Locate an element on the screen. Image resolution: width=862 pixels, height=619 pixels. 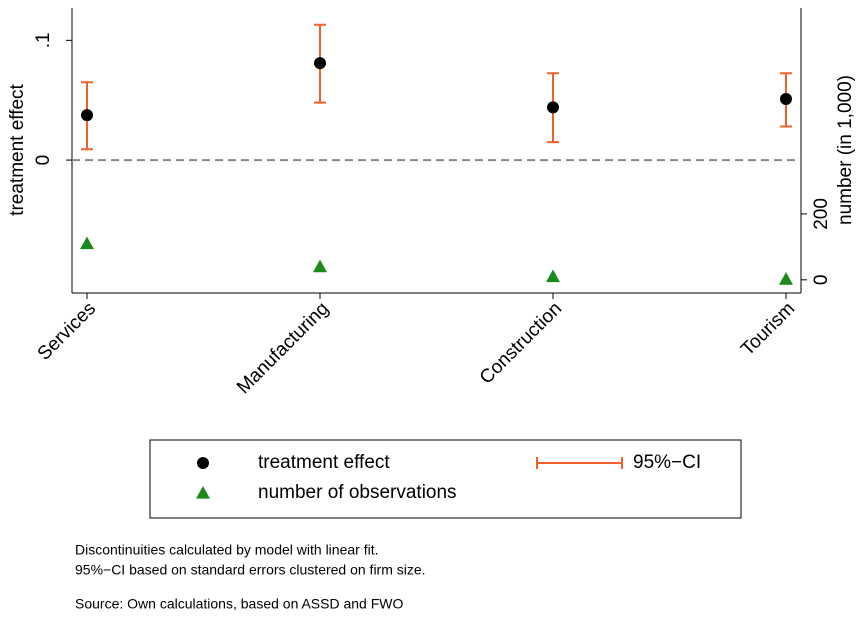
legend-label: number of observations is located at coordinates (357, 492).